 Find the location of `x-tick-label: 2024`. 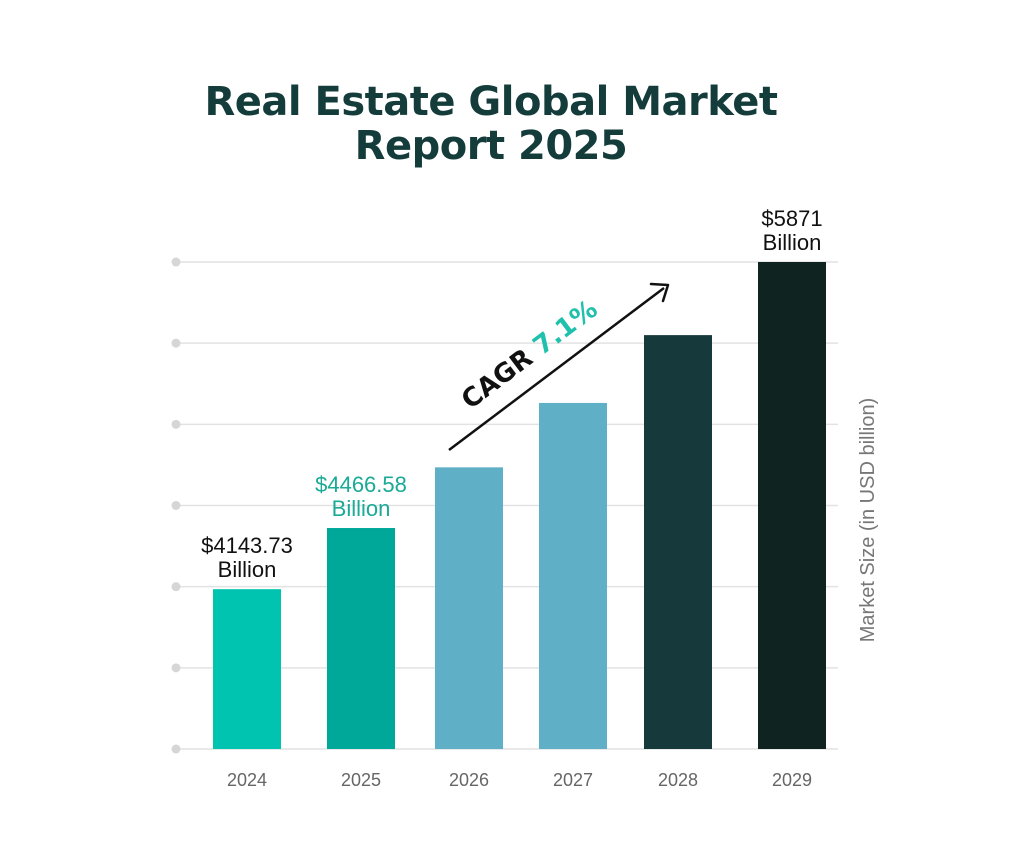

x-tick-label: 2024 is located at coordinates (247, 780).